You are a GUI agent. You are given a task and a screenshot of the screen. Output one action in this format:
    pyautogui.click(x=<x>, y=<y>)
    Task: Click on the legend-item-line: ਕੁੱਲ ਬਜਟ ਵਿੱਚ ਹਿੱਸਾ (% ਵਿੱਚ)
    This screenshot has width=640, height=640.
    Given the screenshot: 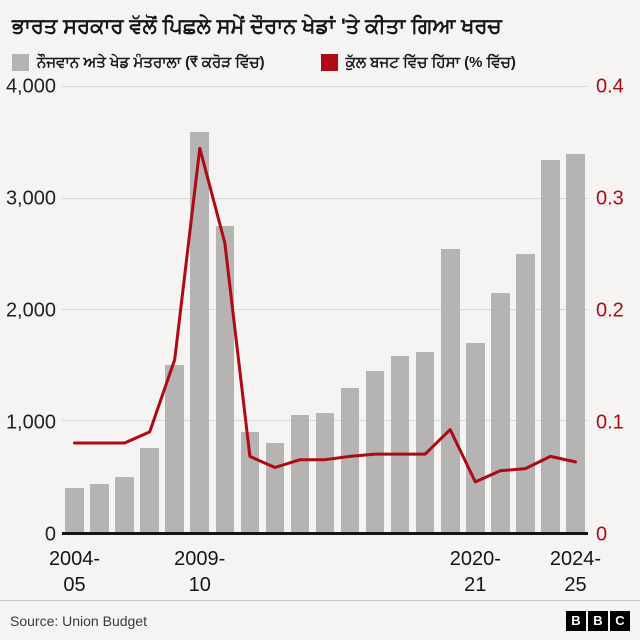 What is the action you would take?
    pyautogui.click(x=418, y=63)
    